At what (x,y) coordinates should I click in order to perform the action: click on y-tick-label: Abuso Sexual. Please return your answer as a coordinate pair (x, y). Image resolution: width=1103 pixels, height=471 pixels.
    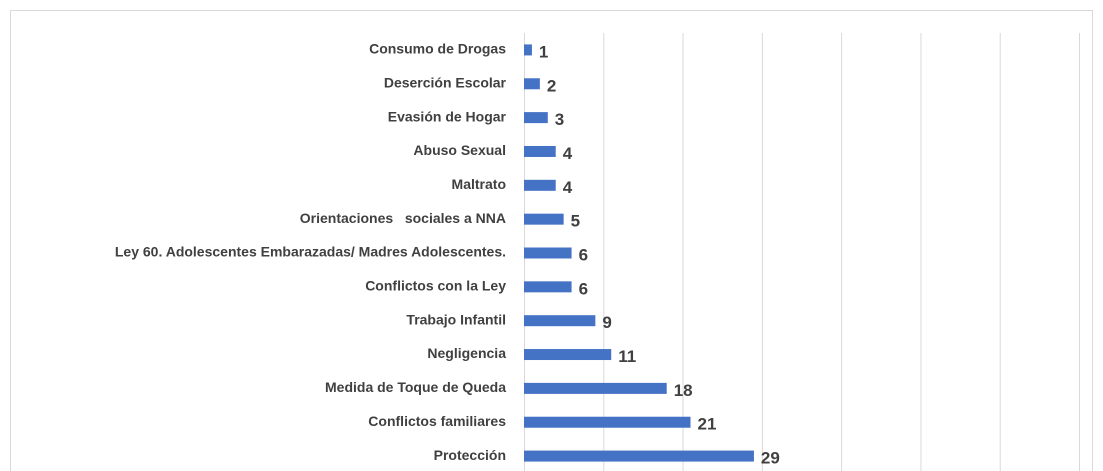
    Looking at the image, I should click on (459, 150).